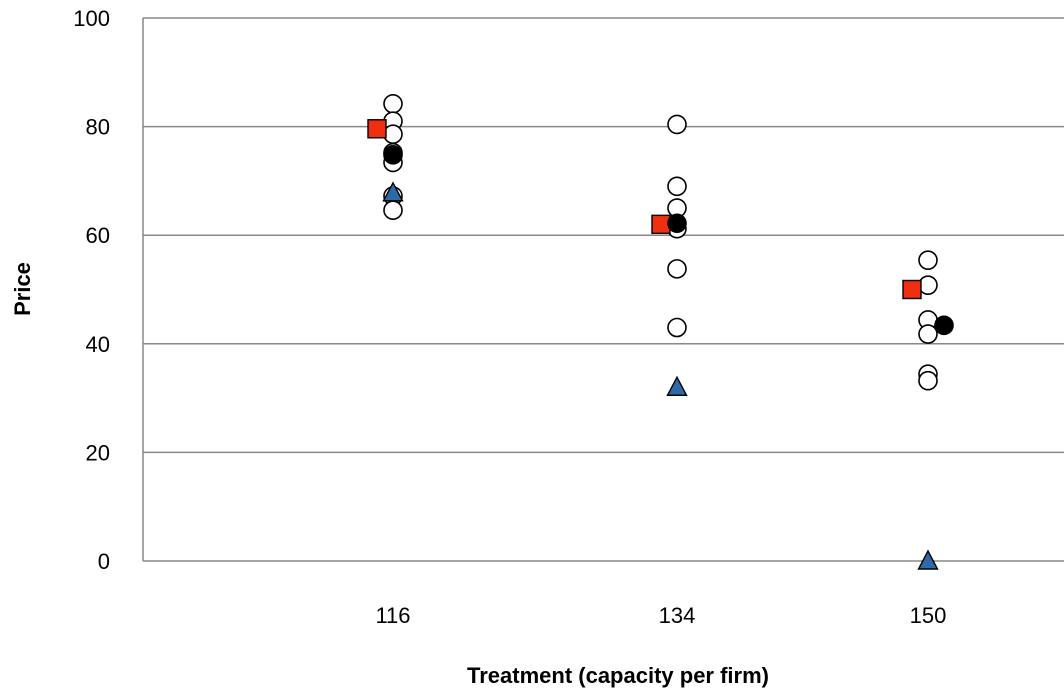 The height and width of the screenshot is (696, 1064). What do you see at coordinates (104, 561) in the screenshot?
I see `y-tick-label: 0` at bounding box center [104, 561].